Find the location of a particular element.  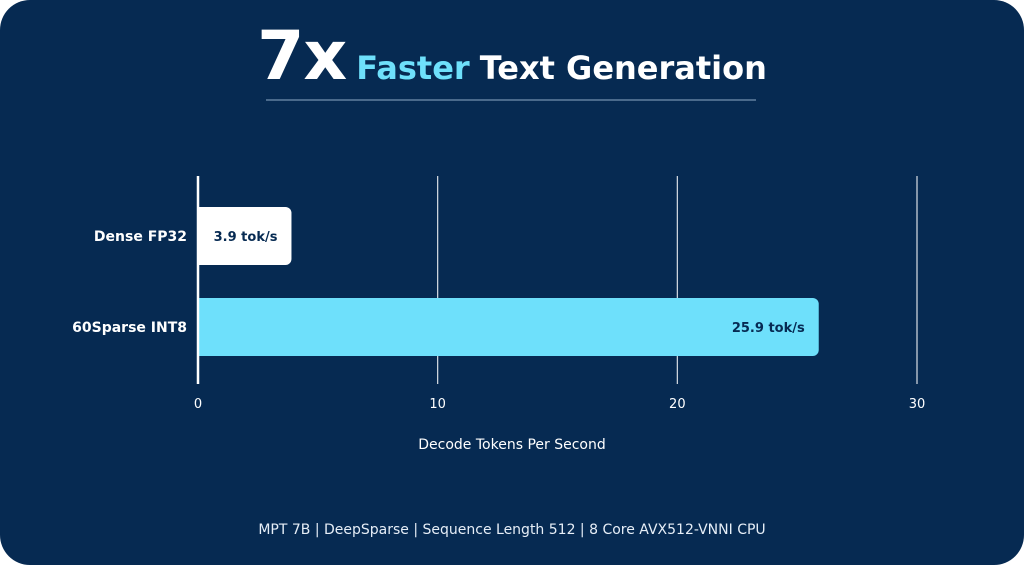

title-multiplier: 7x is located at coordinates (302, 56).